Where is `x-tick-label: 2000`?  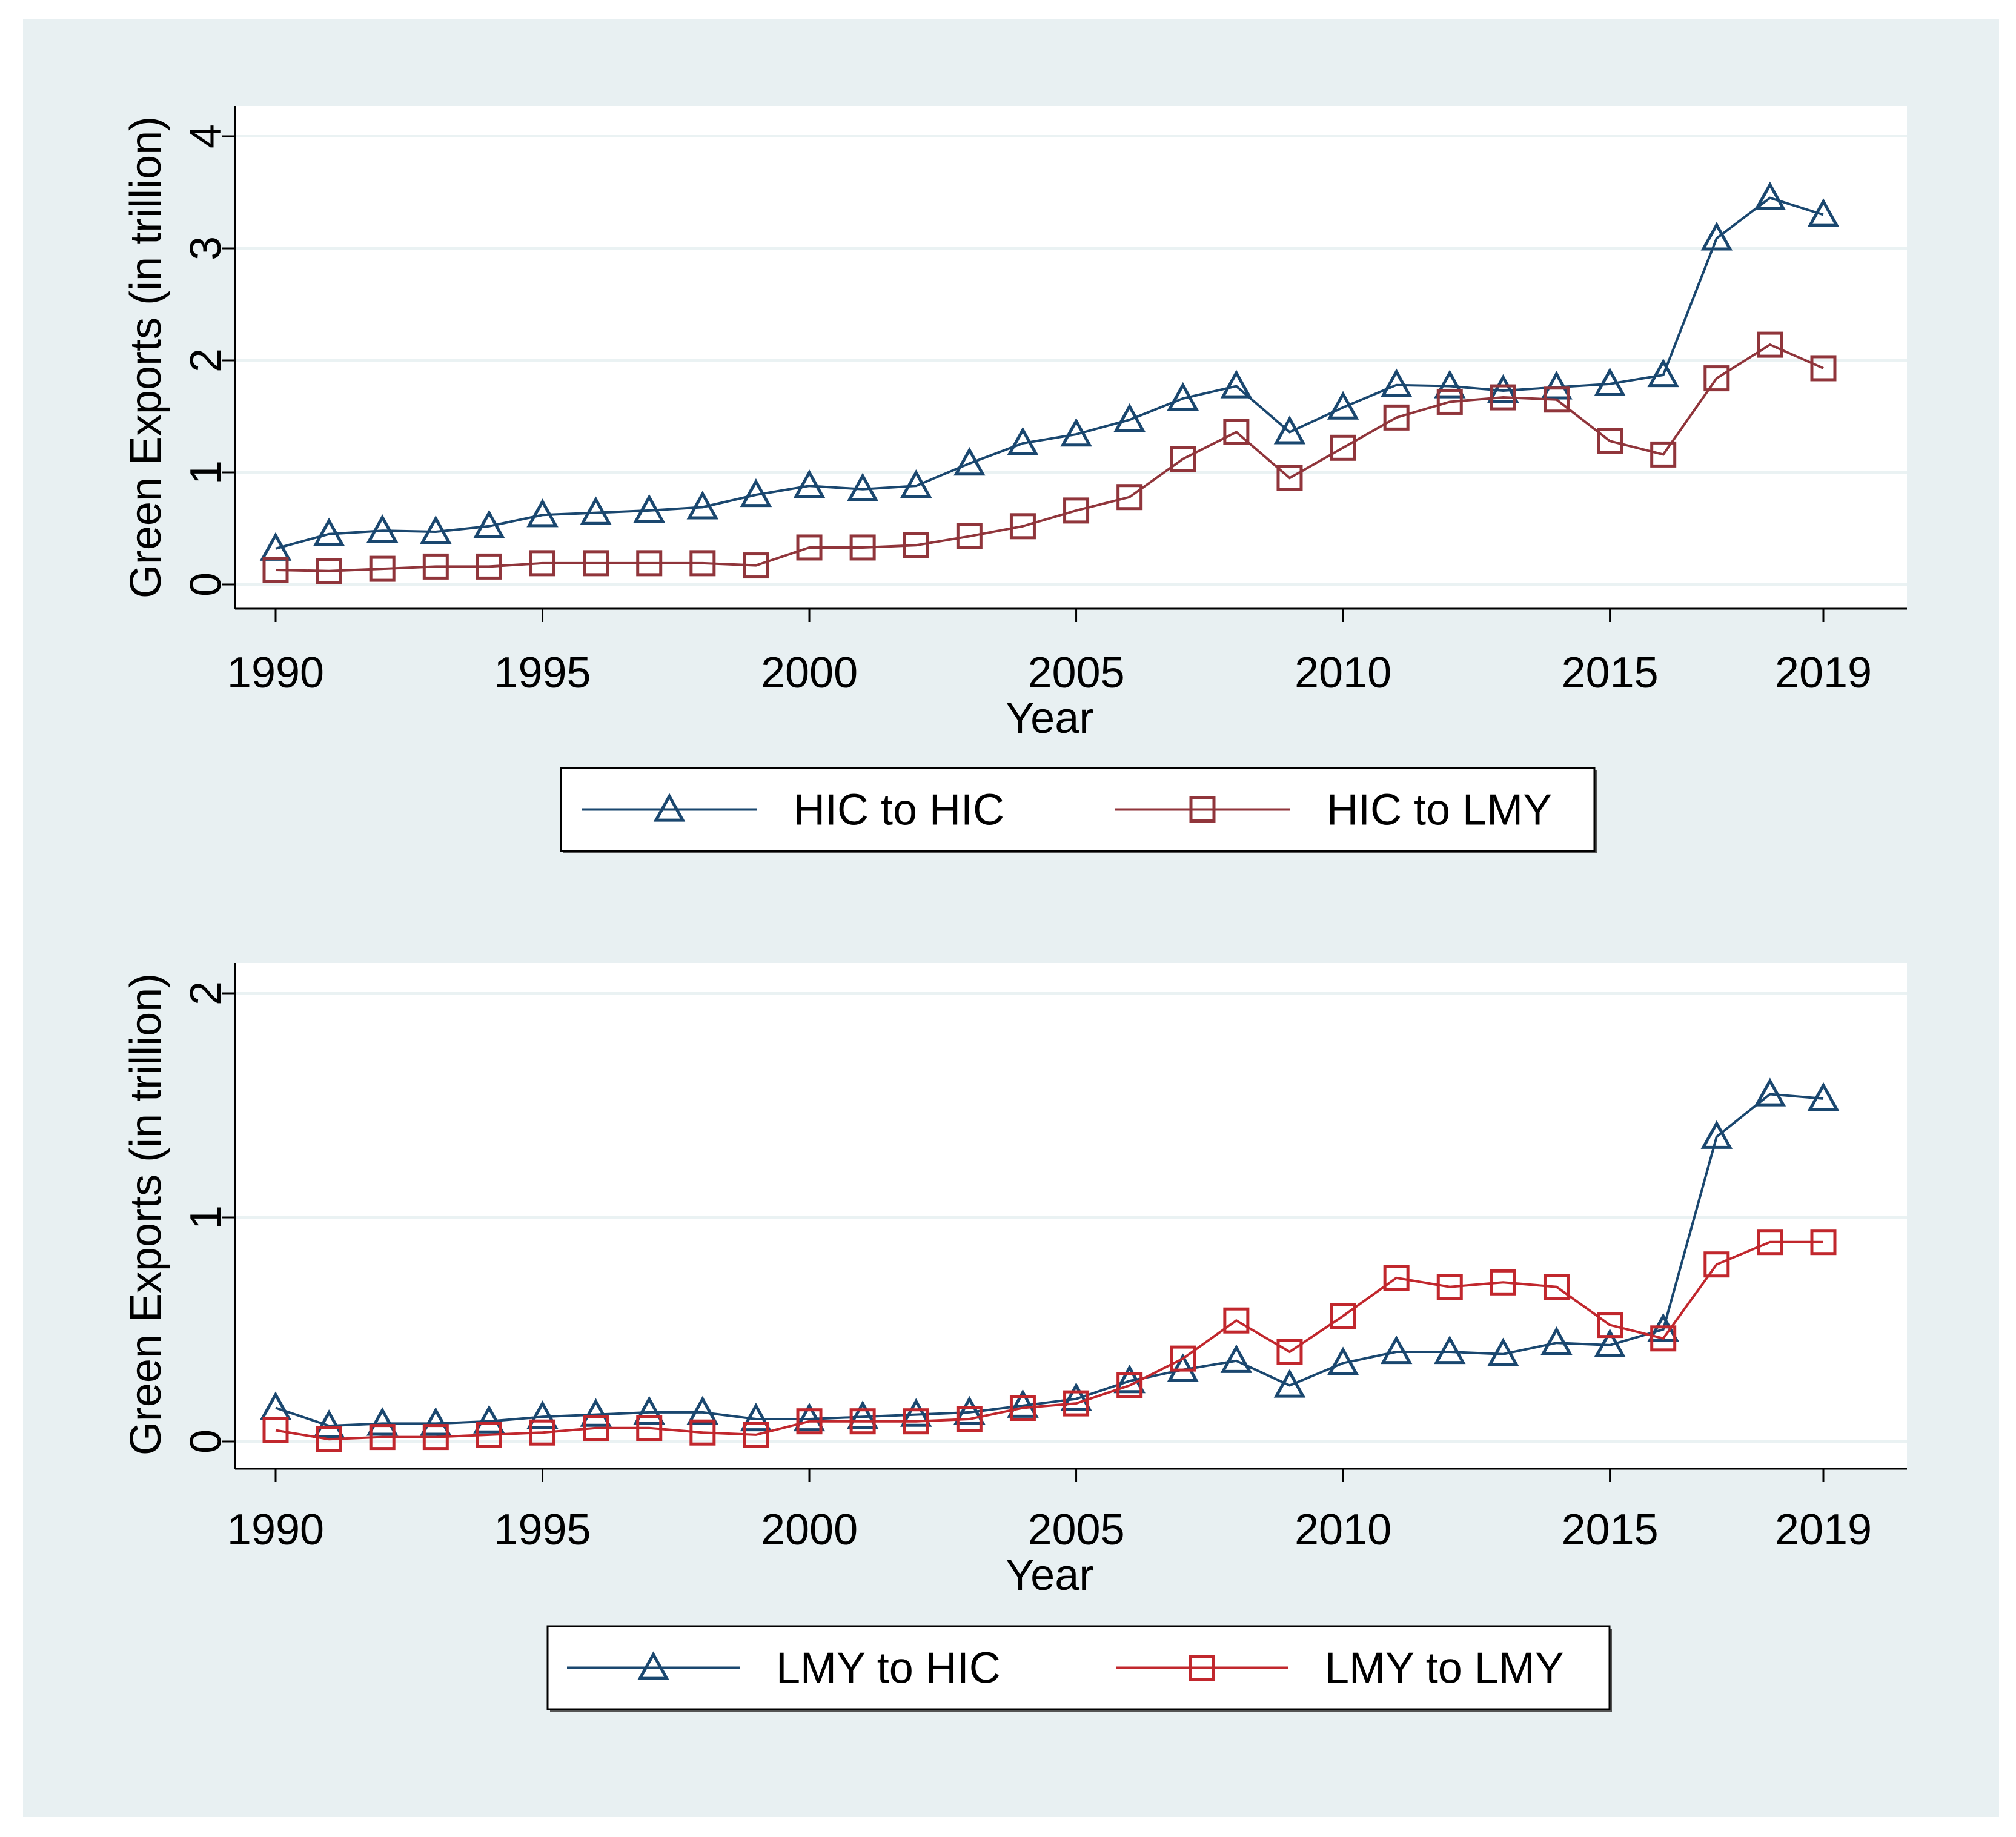
x-tick-label: 2000 is located at coordinates (809, 1530).